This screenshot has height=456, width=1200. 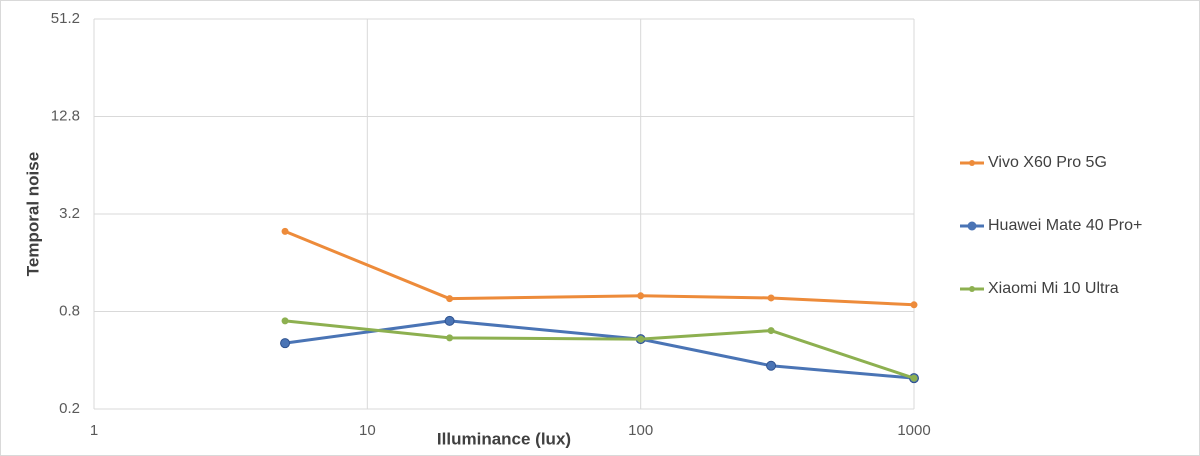 I want to click on y-tick-label: 51.2, so click(x=65, y=18).